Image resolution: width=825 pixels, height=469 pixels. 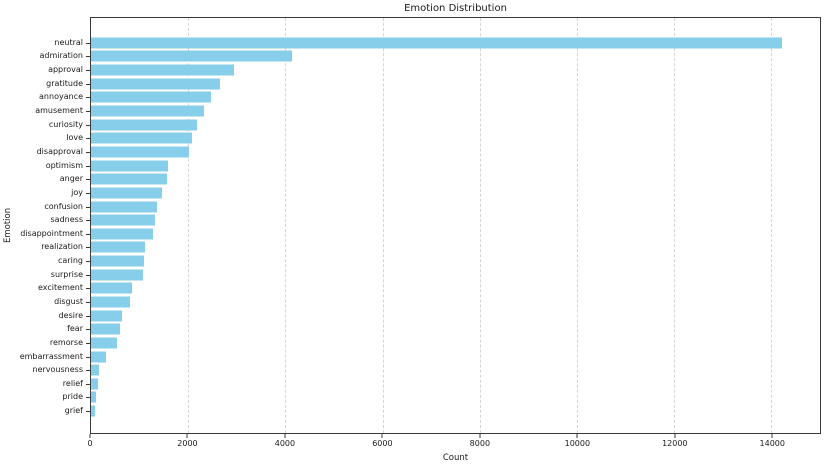 I want to click on bar-row-confusion: confusion, so click(x=432, y=207).